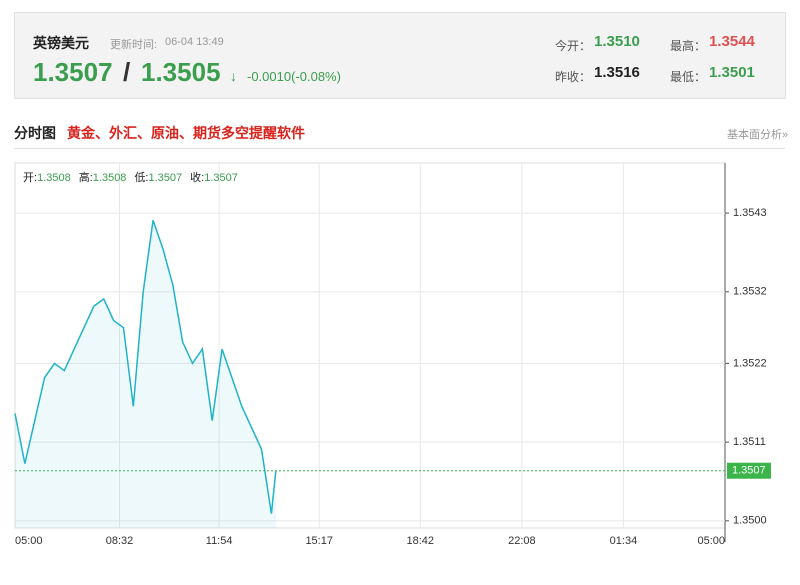 The width and height of the screenshot is (800, 585). I want to click on last-price-box, so click(749, 470).